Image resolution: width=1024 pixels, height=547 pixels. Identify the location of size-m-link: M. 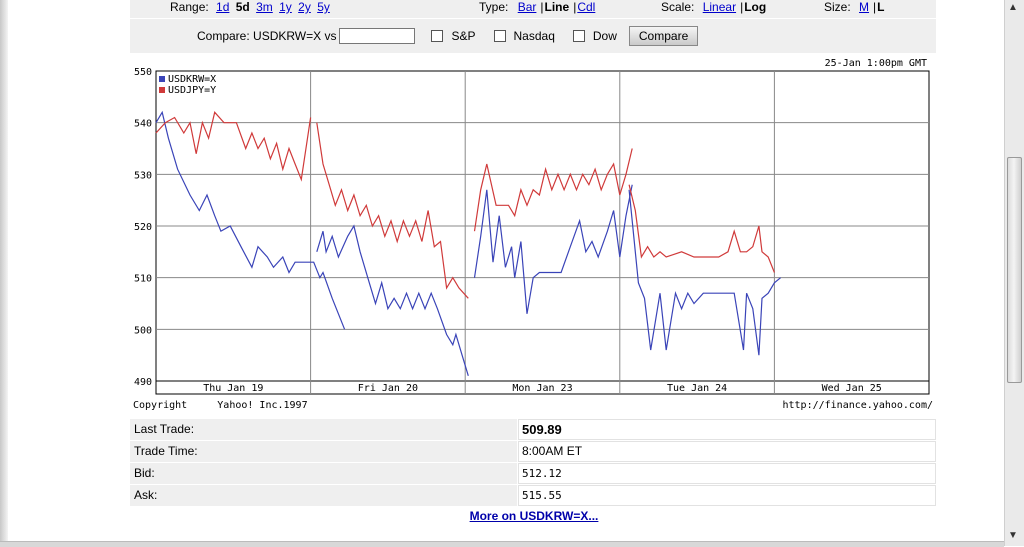
(864, 7).